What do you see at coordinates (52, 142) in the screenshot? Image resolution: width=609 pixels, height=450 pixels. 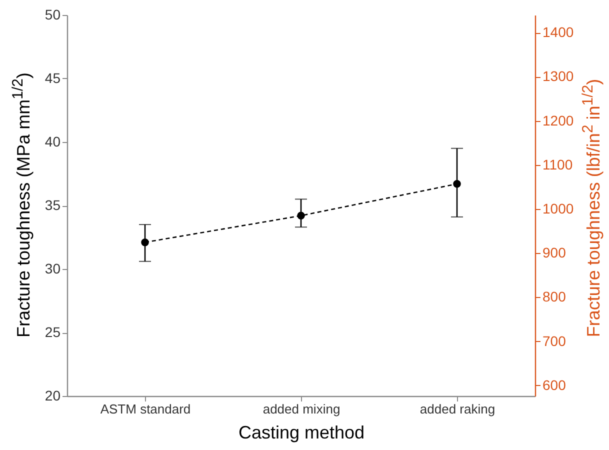 I see `y-tick-label: 40` at bounding box center [52, 142].